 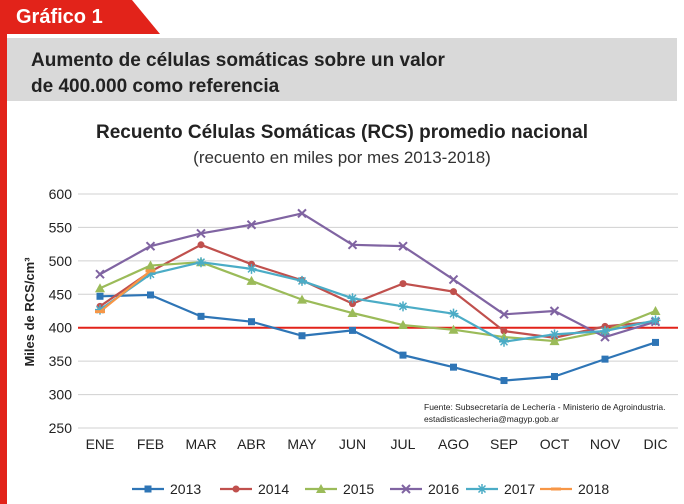 I want to click on y-tick-label-350: 350, so click(x=61, y=361).